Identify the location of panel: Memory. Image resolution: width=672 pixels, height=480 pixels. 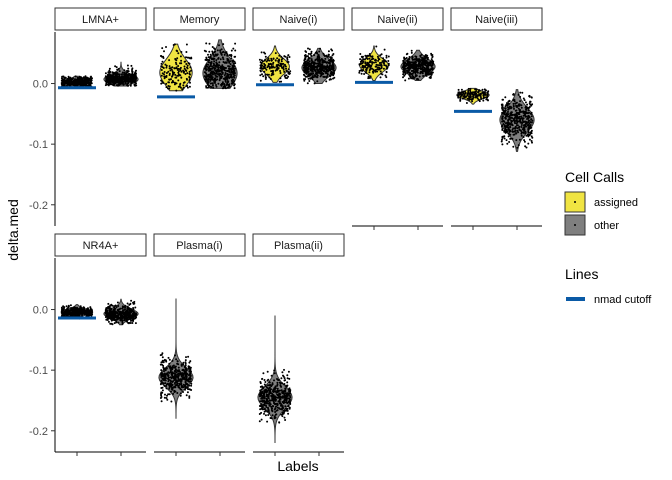
(199, 53).